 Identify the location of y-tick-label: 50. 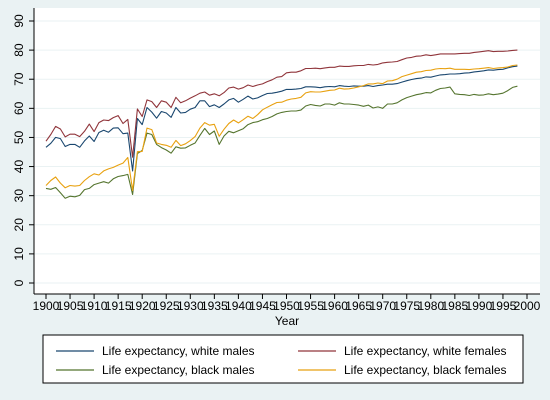
(19, 137).